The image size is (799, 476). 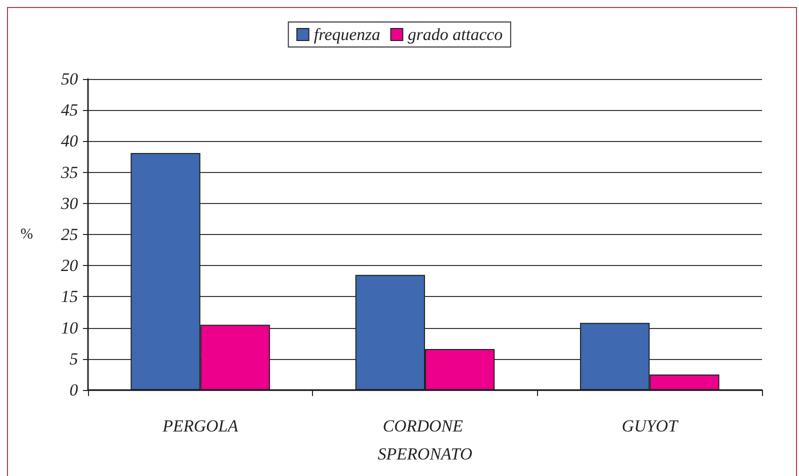 I want to click on x-tick-label: PERGOLA, so click(x=200, y=426).